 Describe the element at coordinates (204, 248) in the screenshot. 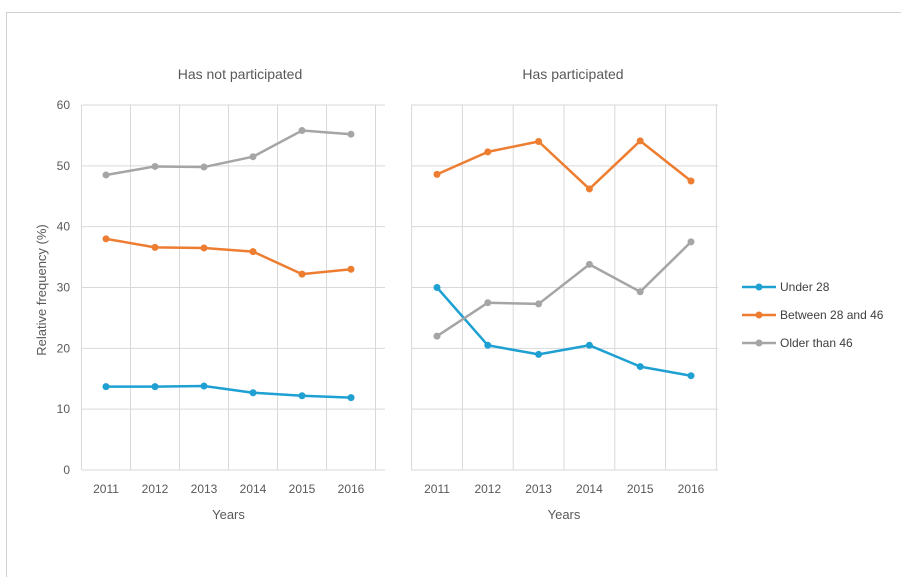

I see `panel-1-series-between-28-and-46-point-2013` at that location.